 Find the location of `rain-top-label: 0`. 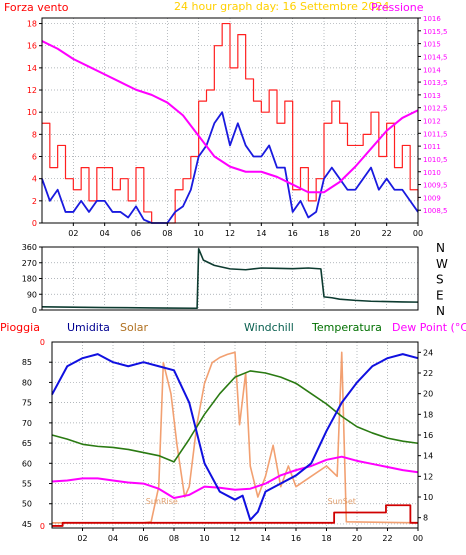

rain-top-label: 0 is located at coordinates (42, 342).